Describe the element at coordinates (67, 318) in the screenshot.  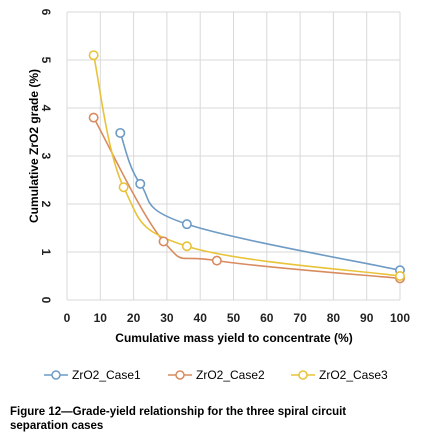
I see `x-tick-label: 0` at that location.